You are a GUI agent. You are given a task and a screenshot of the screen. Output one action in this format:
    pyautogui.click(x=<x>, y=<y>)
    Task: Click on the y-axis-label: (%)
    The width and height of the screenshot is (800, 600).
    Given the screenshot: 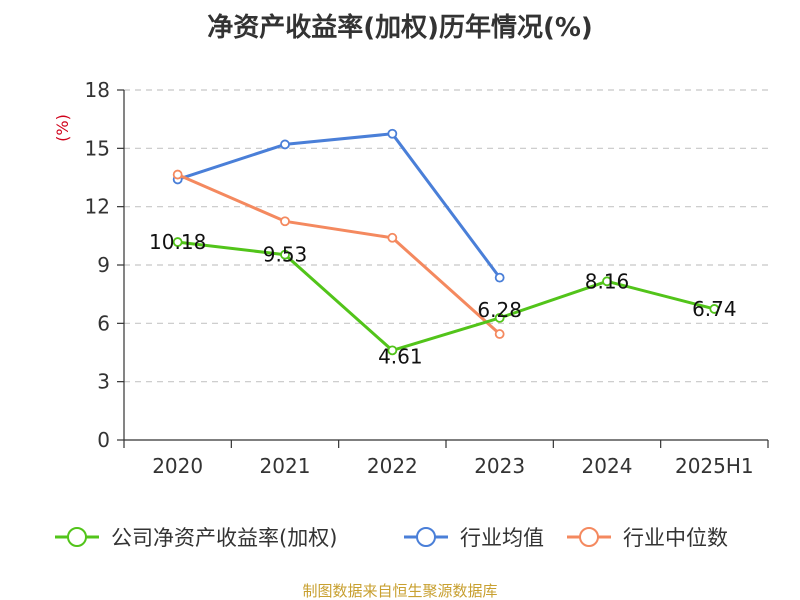 What is the action you would take?
    pyautogui.click(x=62, y=128)
    